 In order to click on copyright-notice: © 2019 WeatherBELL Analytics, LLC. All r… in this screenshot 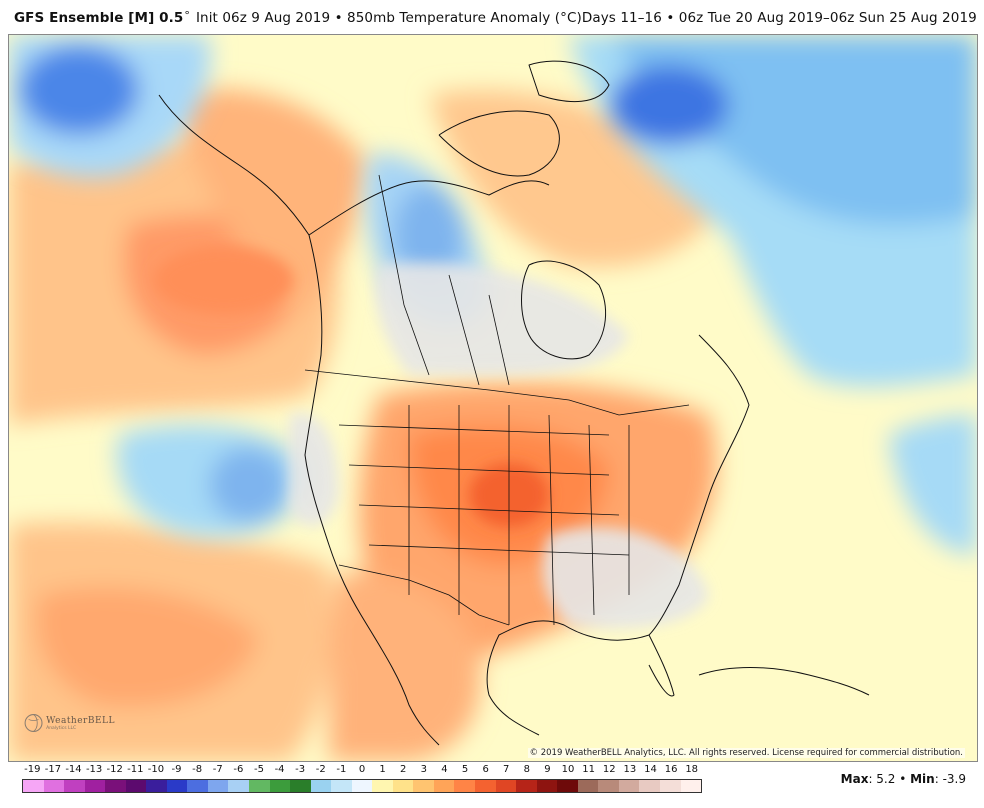, I will do `click(746, 753)`.